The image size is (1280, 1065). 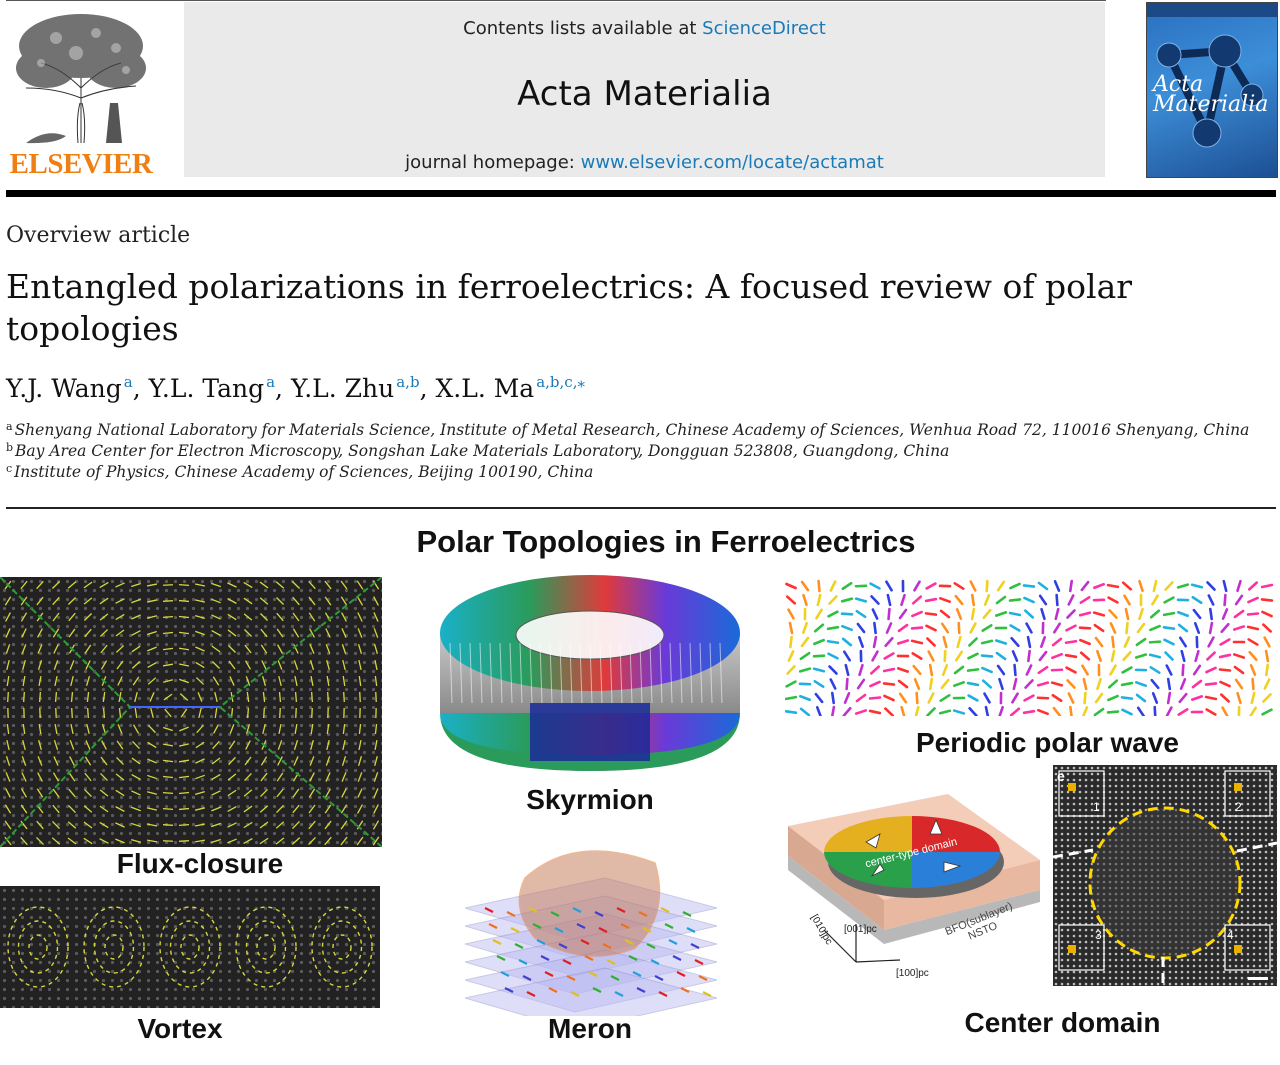 What do you see at coordinates (590, 927) in the screenshot?
I see `meron-image` at bounding box center [590, 927].